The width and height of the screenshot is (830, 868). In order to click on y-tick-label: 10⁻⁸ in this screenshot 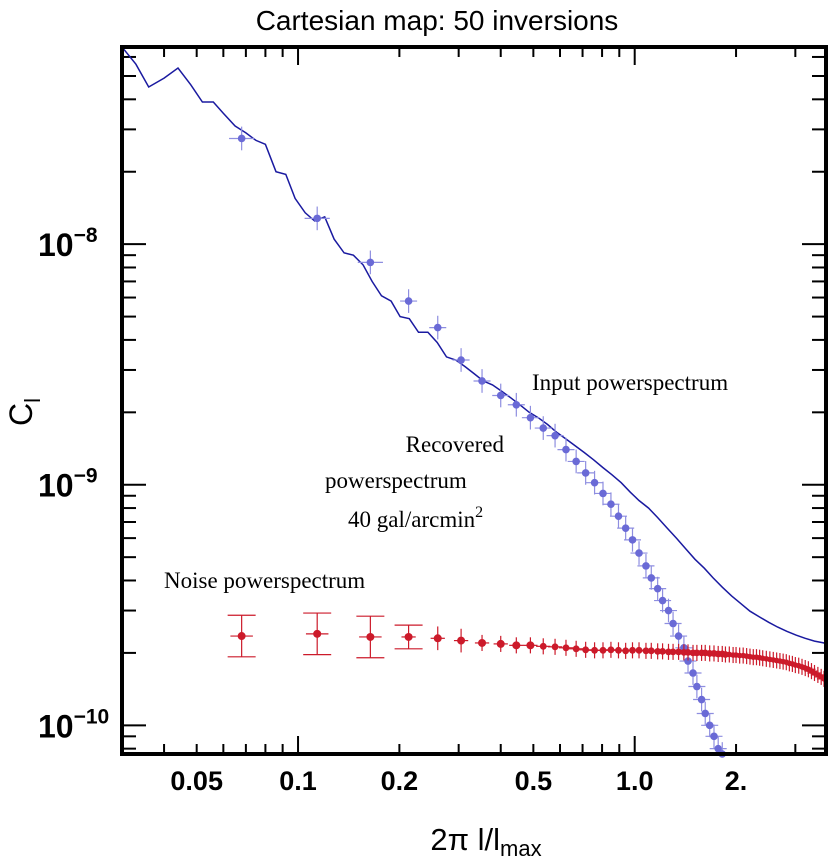, I will do `click(68, 243)`.